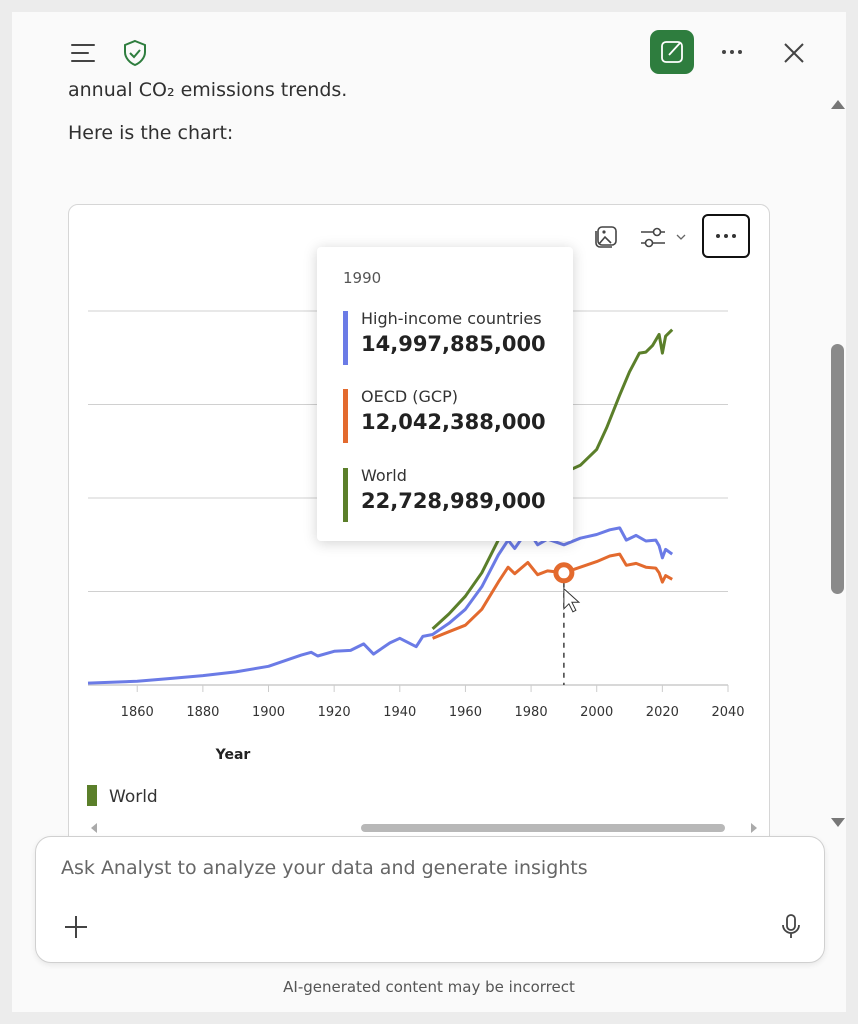 Image resolution: width=858 pixels, height=1024 pixels. I want to click on chart-more-button, so click(726, 236).